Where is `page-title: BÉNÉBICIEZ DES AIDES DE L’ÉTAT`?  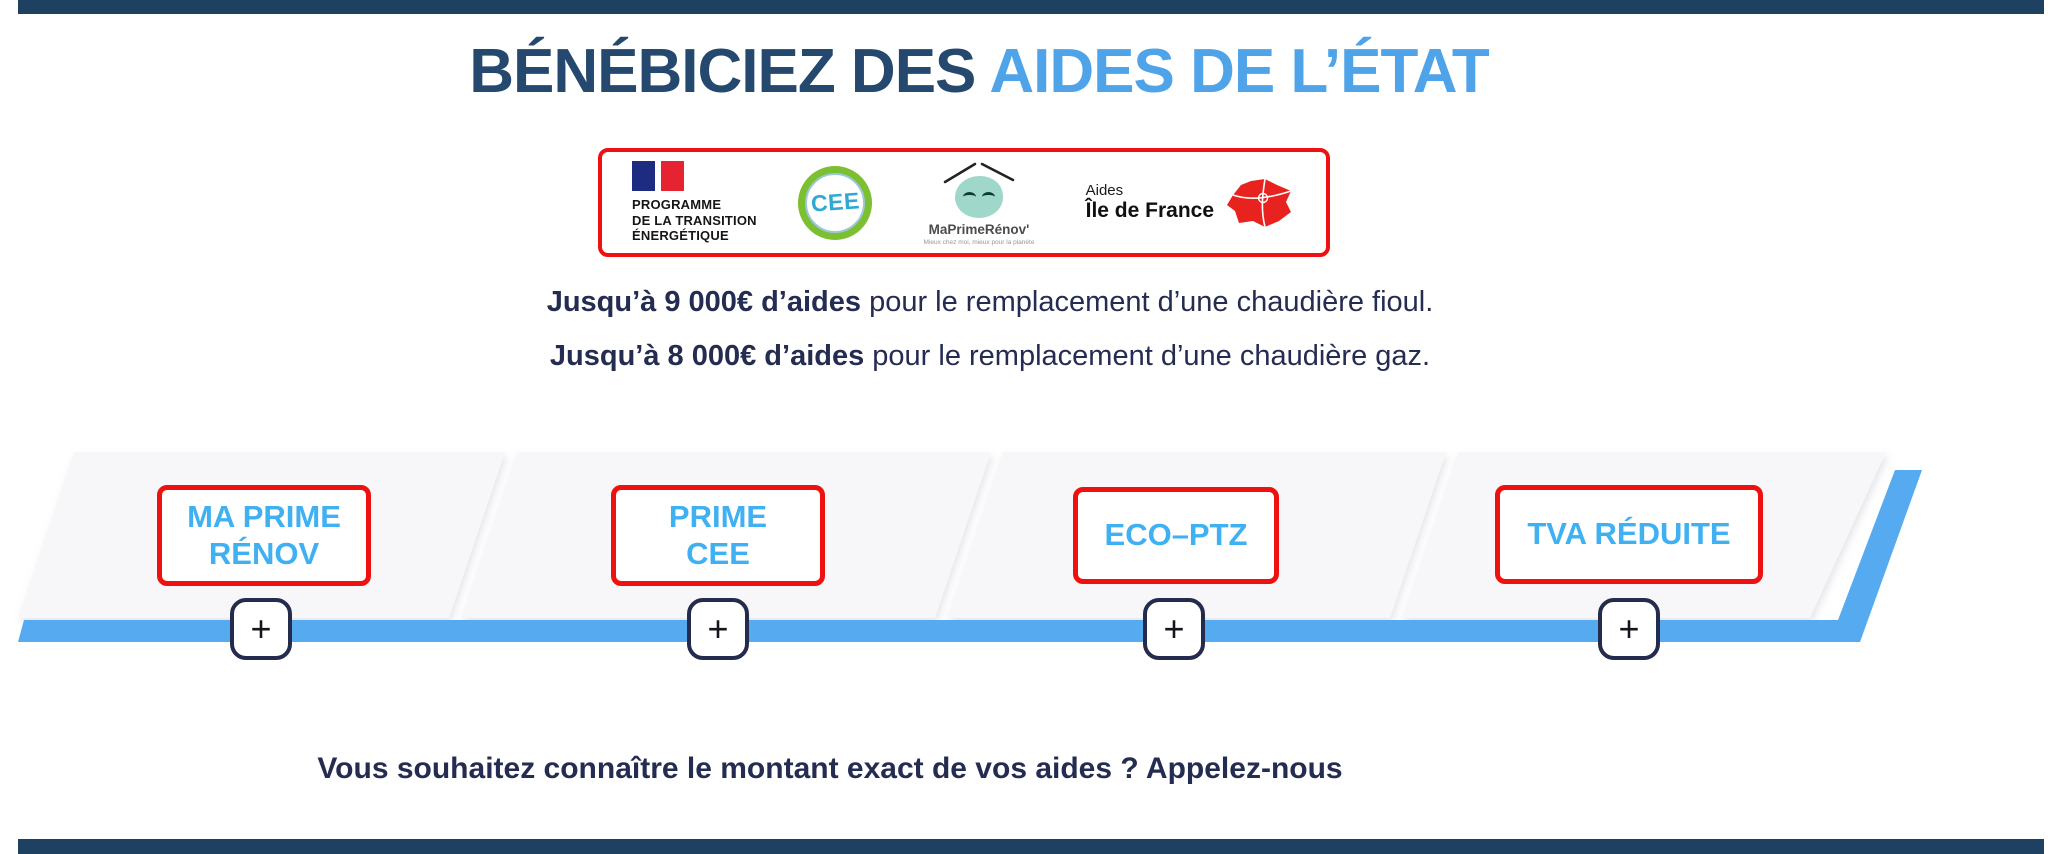
page-title: BÉNÉBICIEZ DES AIDES DE L’ÉTAT is located at coordinates (979, 71).